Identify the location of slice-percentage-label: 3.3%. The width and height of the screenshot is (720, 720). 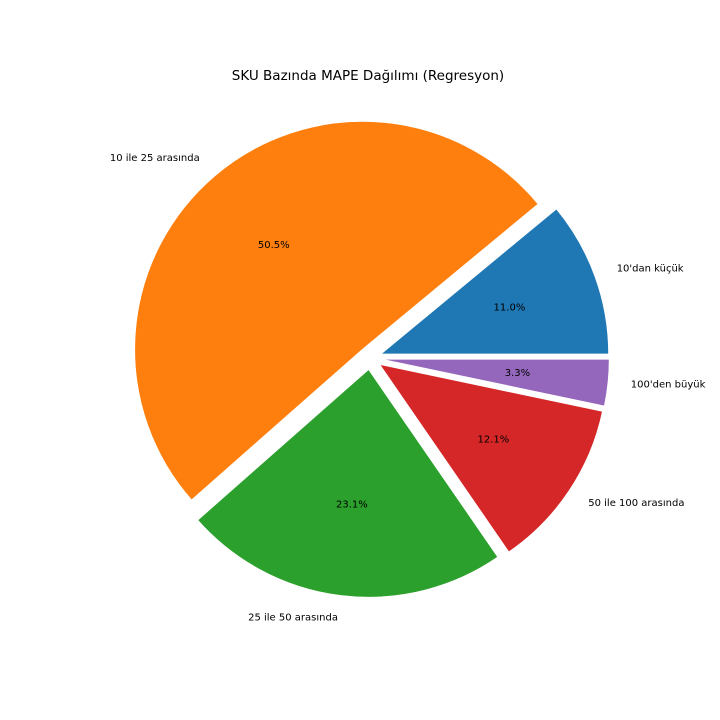
(517, 373).